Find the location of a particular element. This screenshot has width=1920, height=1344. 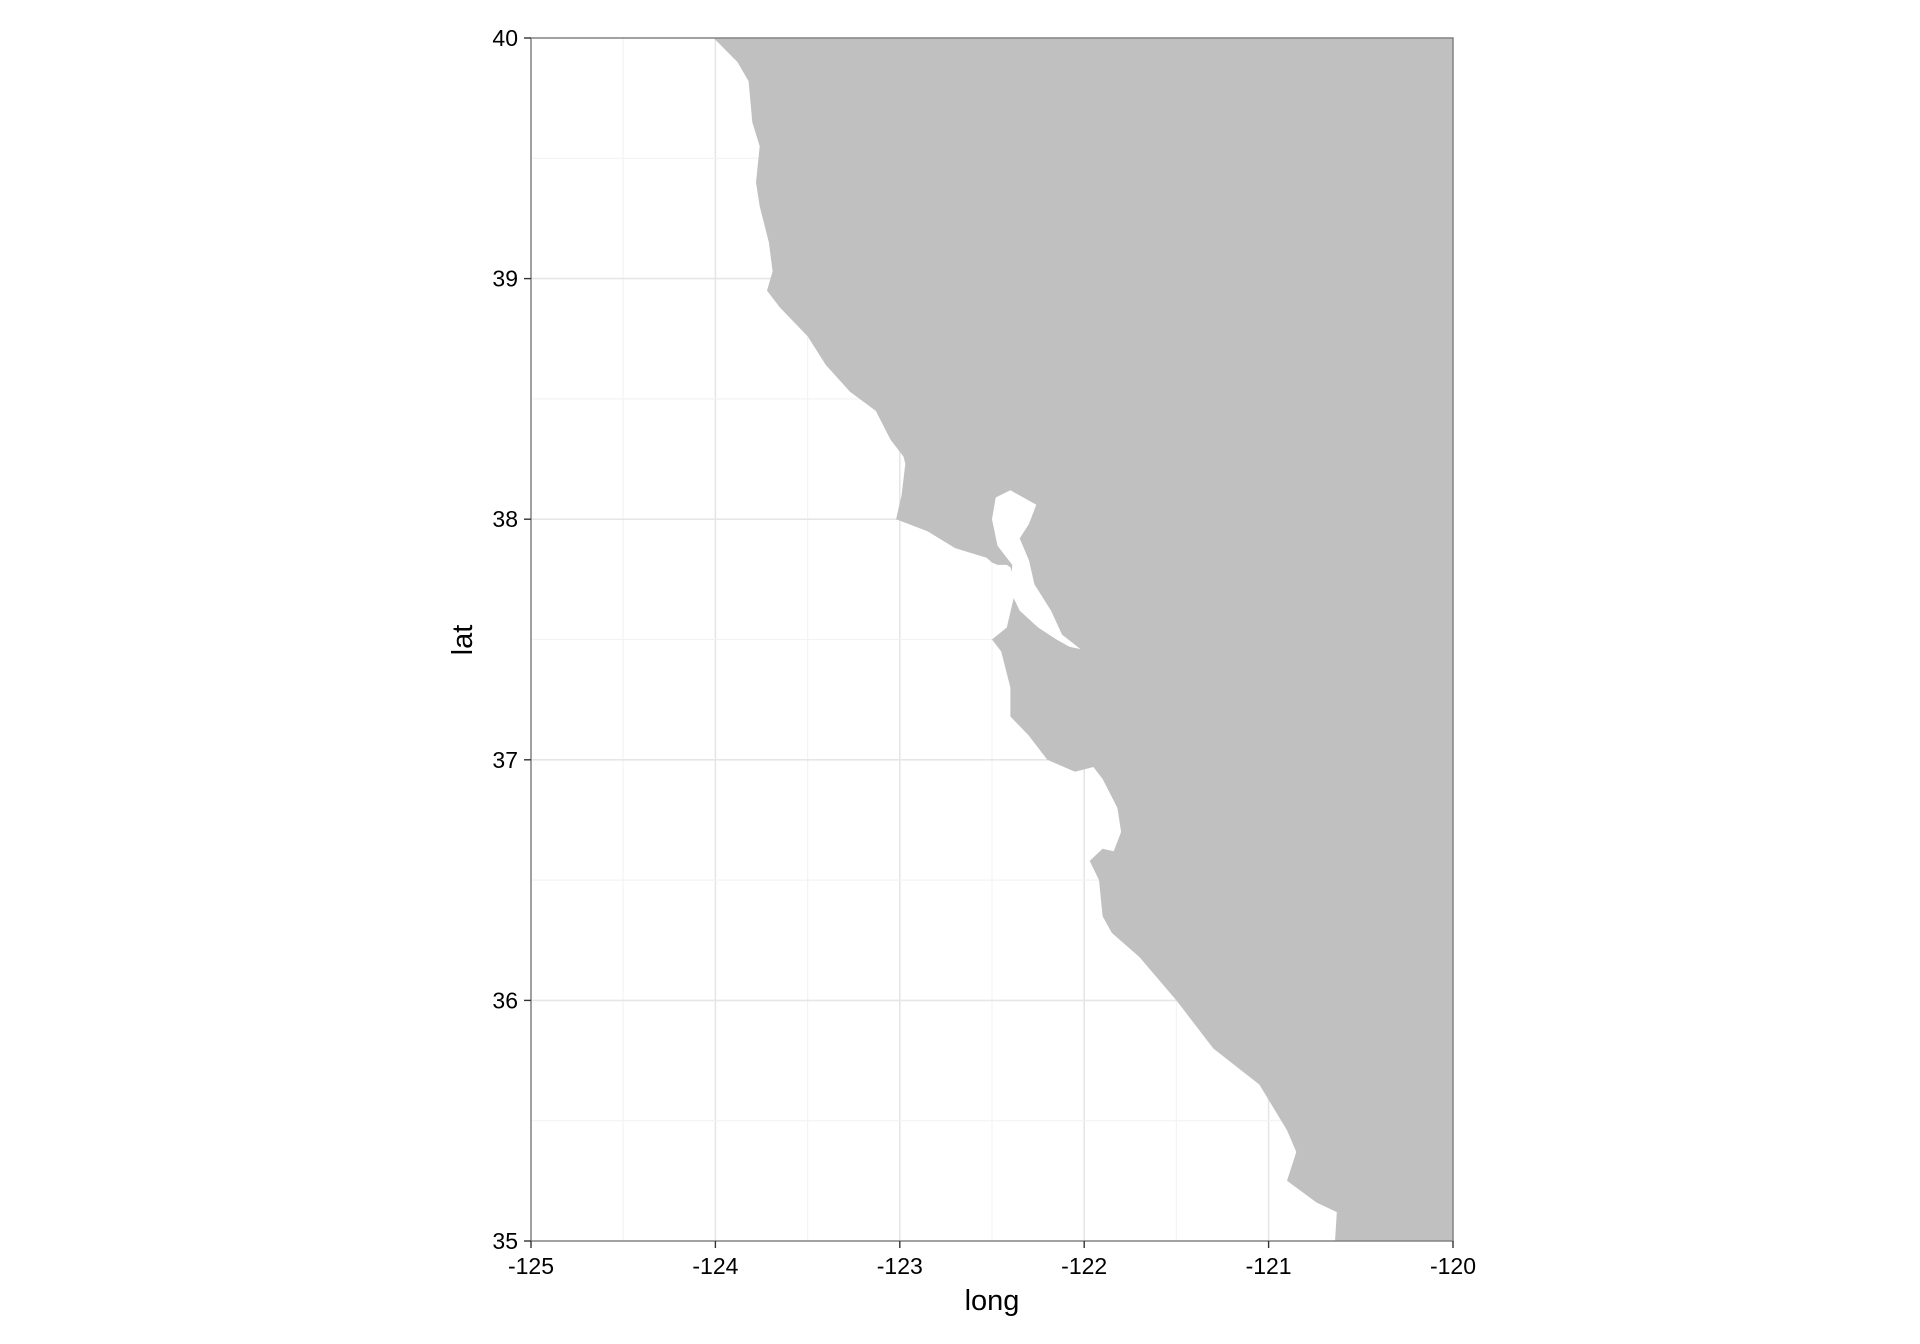

x-tick-label: -120 is located at coordinates (1453, 1266).